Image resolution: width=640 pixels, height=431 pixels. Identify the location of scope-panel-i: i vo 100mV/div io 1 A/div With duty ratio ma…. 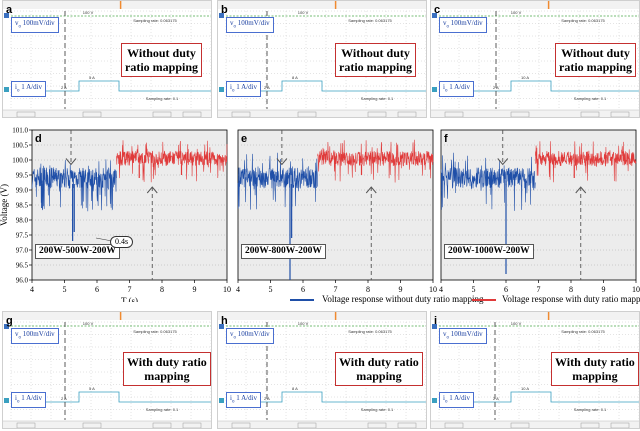
(535, 370).